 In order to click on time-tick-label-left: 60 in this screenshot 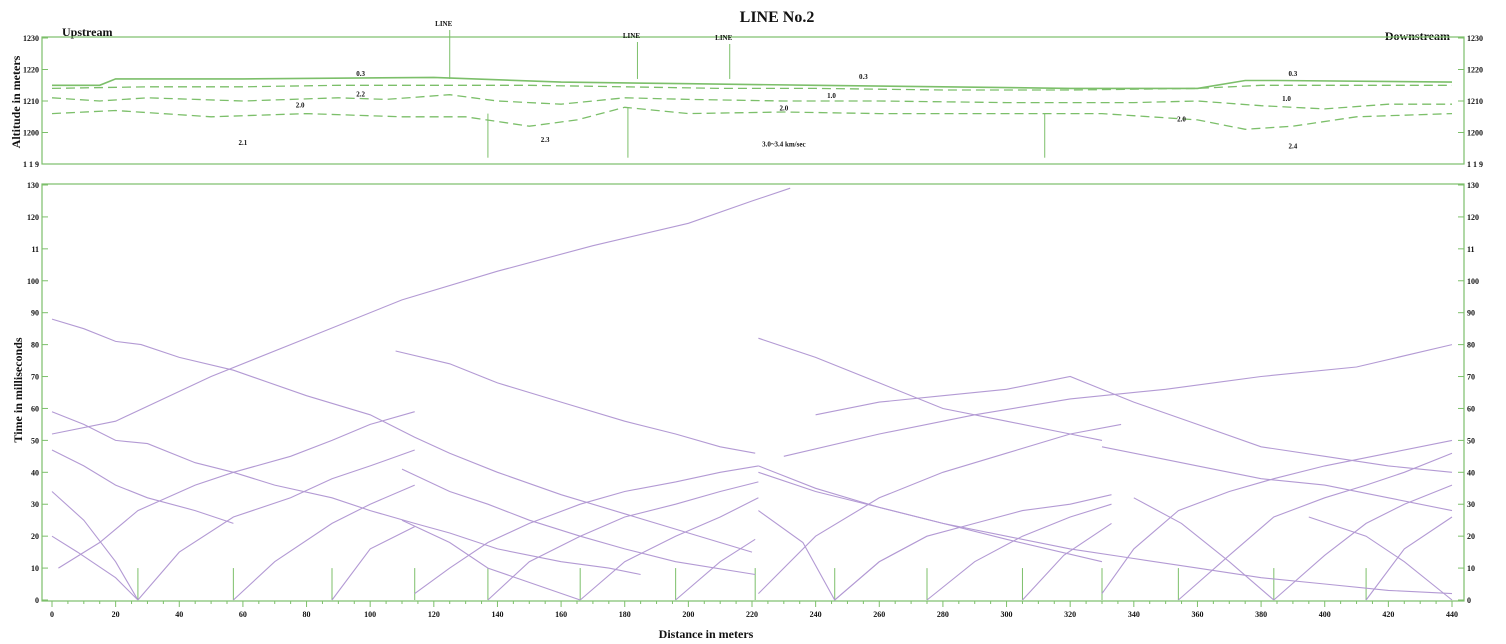, I will do `click(35, 408)`.